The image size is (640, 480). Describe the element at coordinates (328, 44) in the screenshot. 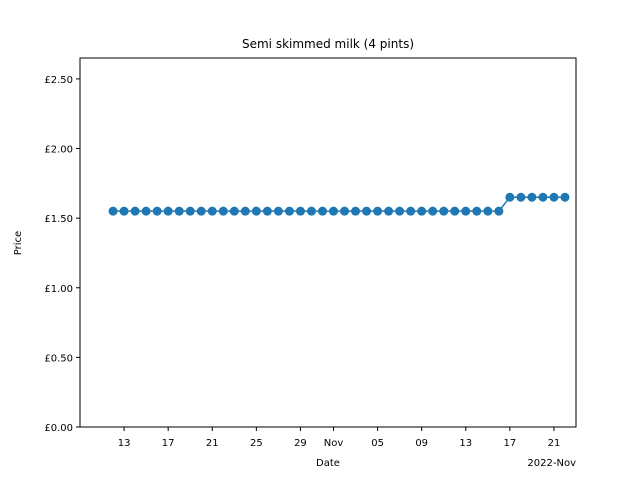

I see `chart-title: Semi skimmed milk (4 pints)` at that location.